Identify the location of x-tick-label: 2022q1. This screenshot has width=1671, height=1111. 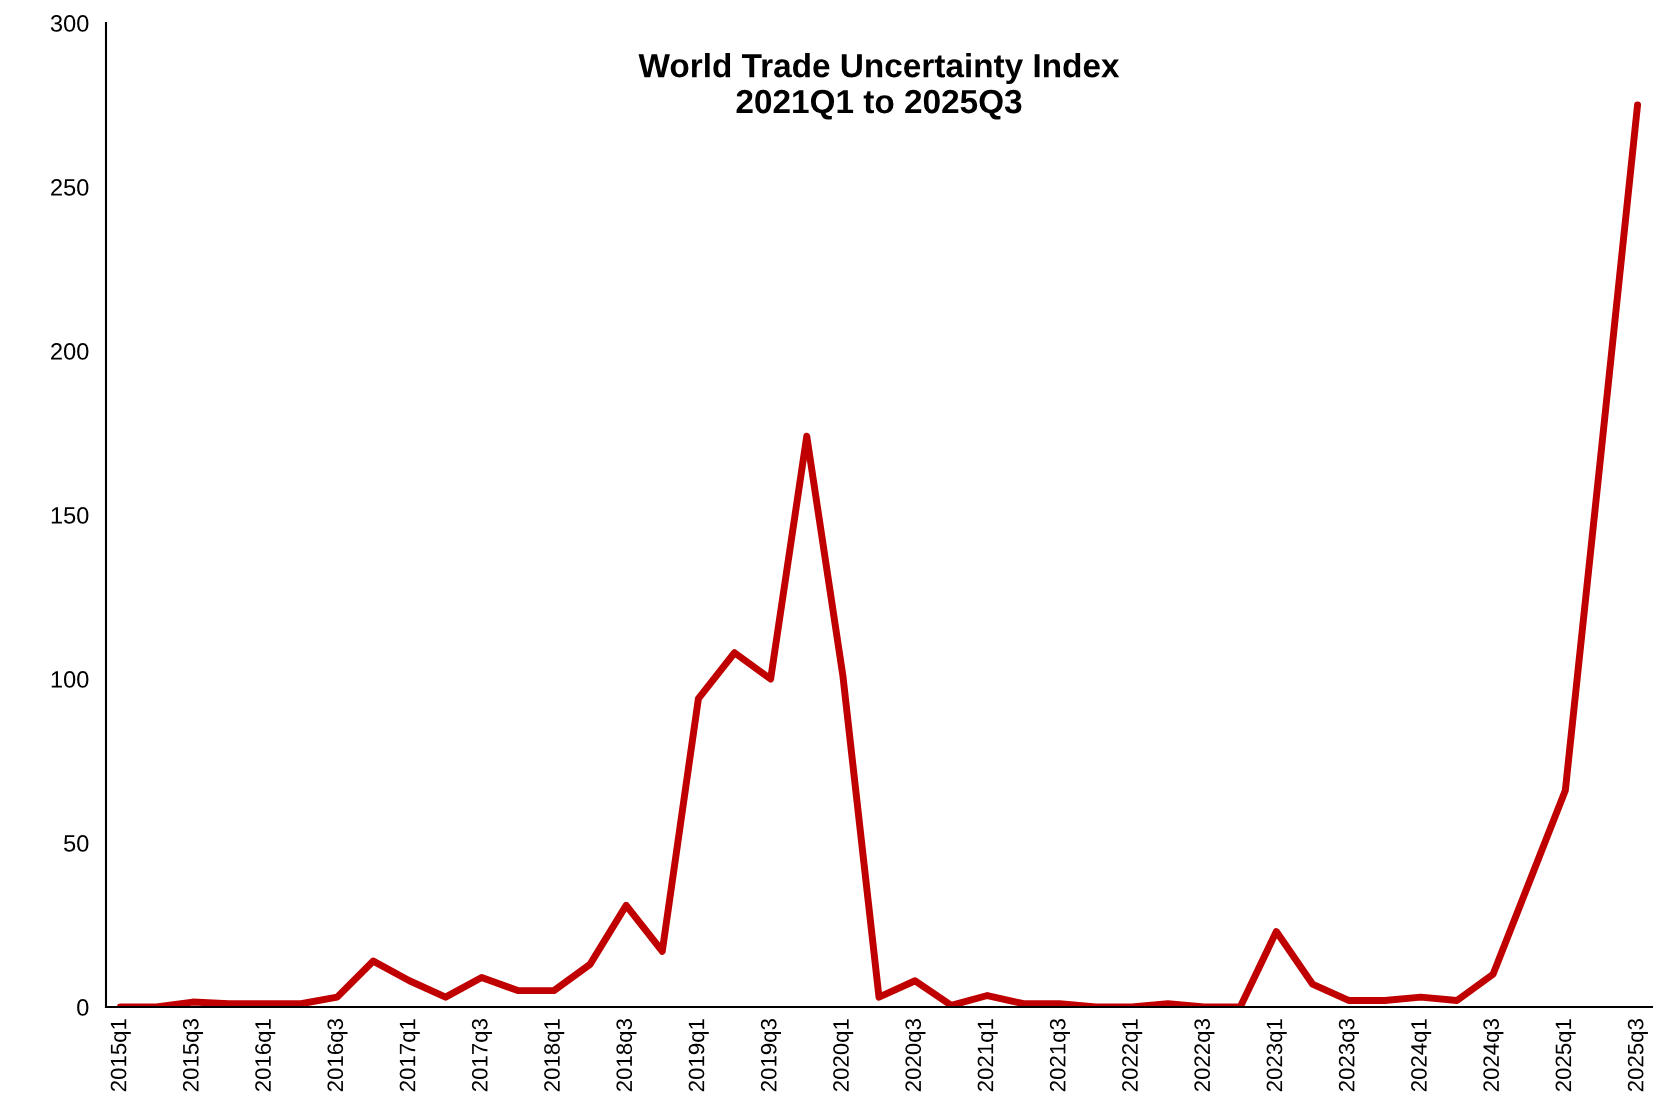
(1132, 1055).